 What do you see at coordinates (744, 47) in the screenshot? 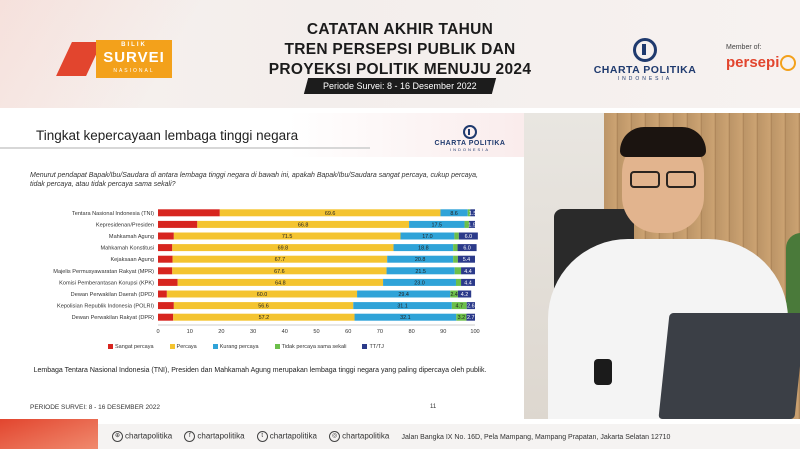
I see `member-of-label: Member of:` at bounding box center [744, 47].